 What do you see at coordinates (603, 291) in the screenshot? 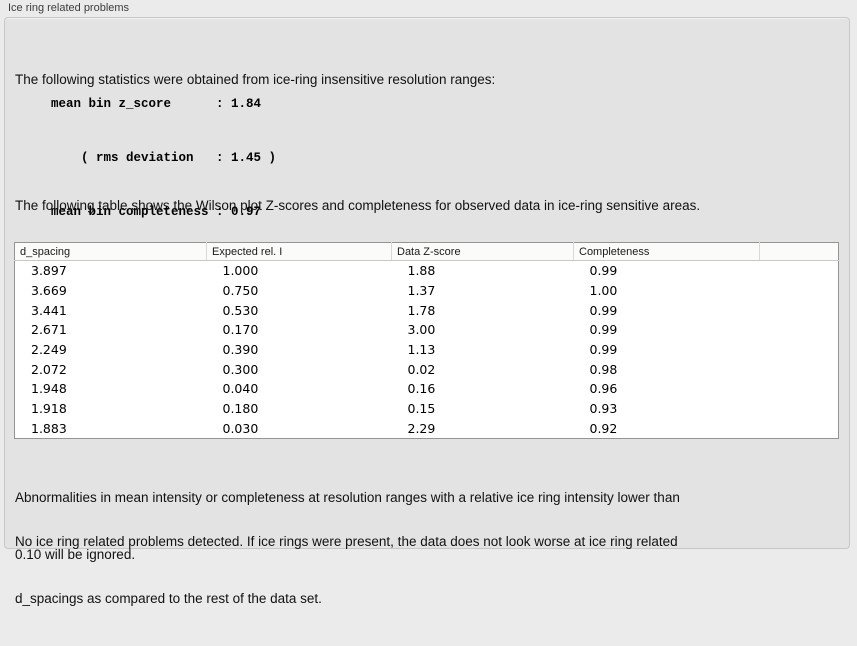
I see `cell-completeness: 1.00` at bounding box center [603, 291].